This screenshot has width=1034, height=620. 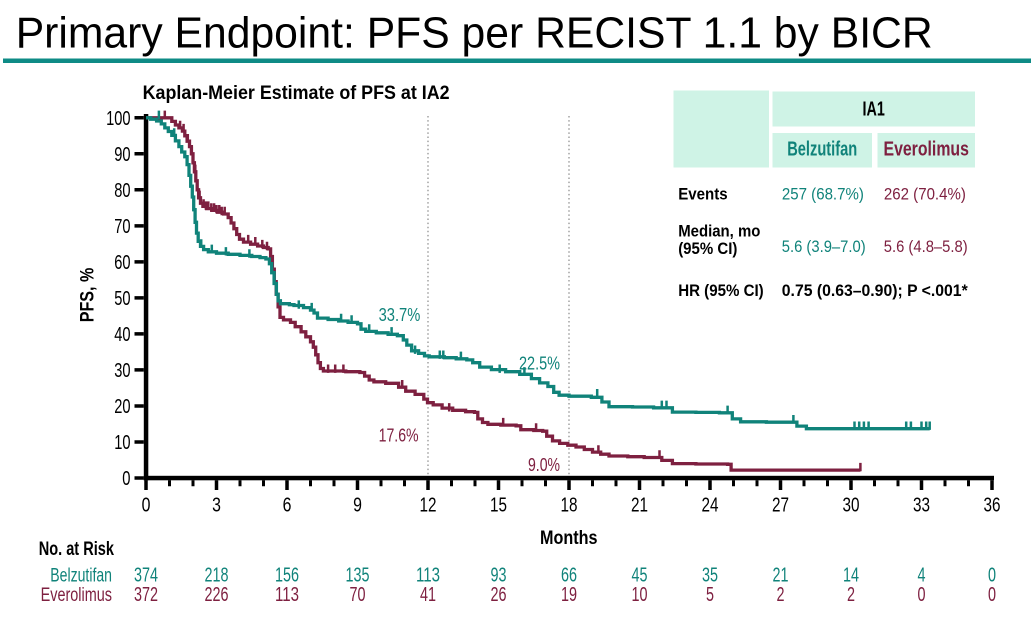 What do you see at coordinates (357, 506) in the screenshot?
I see `svg-text: 9` at bounding box center [357, 506].